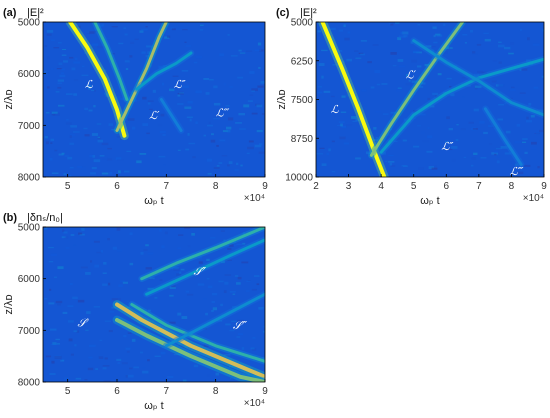  What do you see at coordinates (197, 333) in the screenshot?
I see `ridge-line` at bounding box center [197, 333].